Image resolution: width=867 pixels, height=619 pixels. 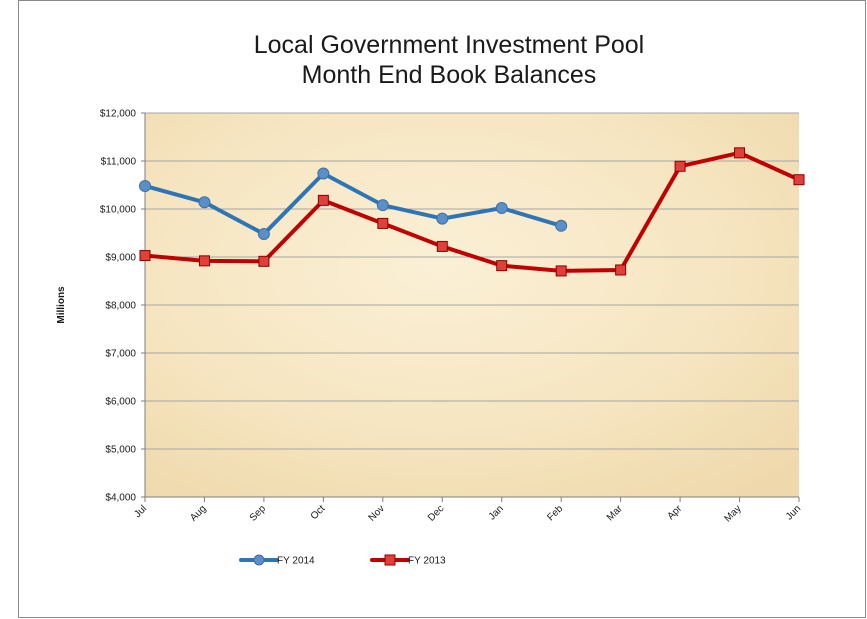 What do you see at coordinates (120, 450) in the screenshot?
I see `y-tick-label: $5,000` at bounding box center [120, 450].